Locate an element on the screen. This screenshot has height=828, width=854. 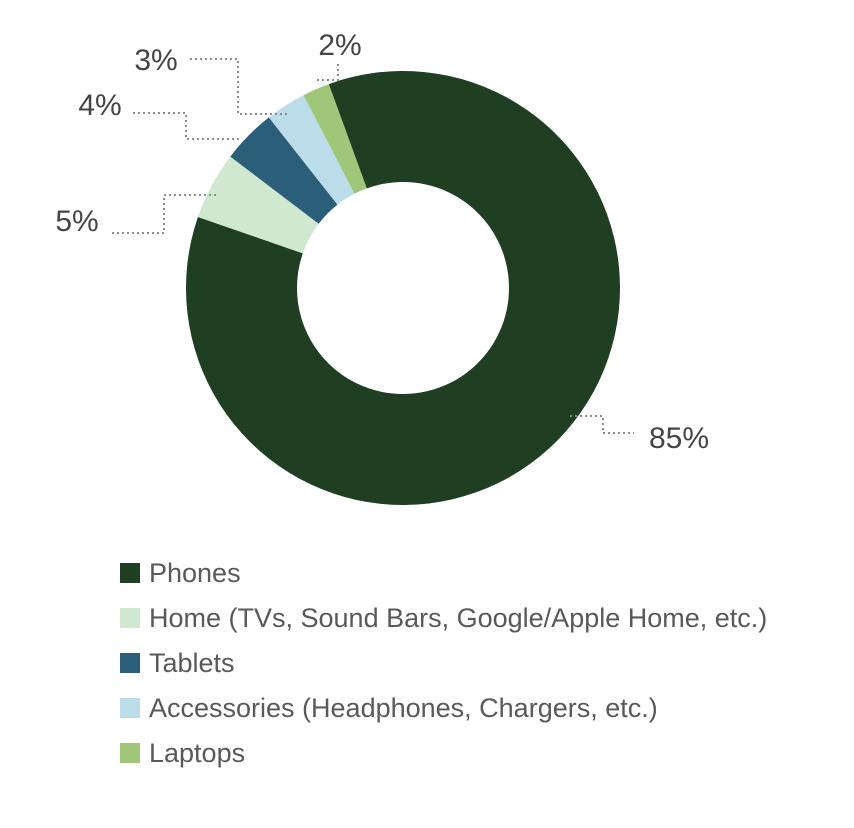
legend-swatch-phones is located at coordinates (130, 573).